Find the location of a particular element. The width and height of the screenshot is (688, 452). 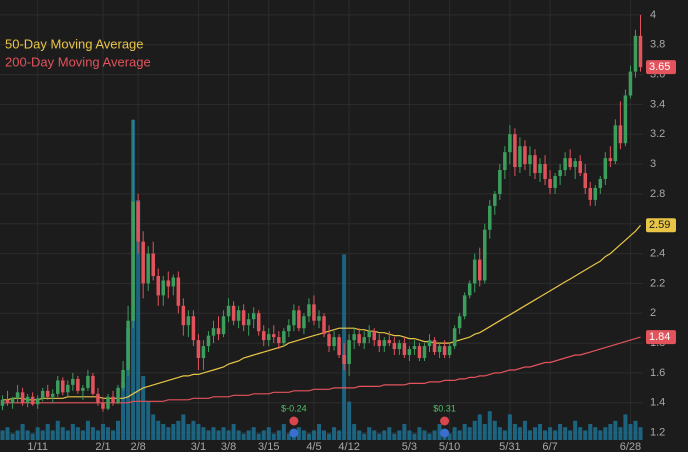

last-value-label: 1.84 is located at coordinates (659, 337).